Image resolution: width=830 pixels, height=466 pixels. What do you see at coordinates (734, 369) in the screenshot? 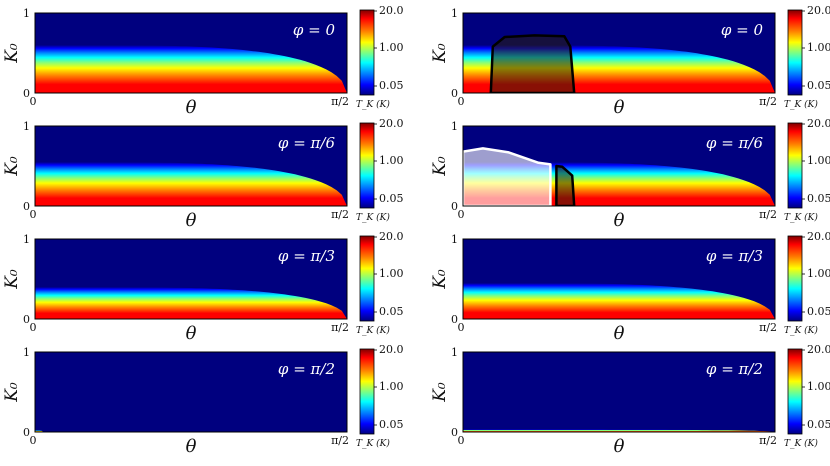
I see `phi-label: φ = π/2` at bounding box center [734, 369].